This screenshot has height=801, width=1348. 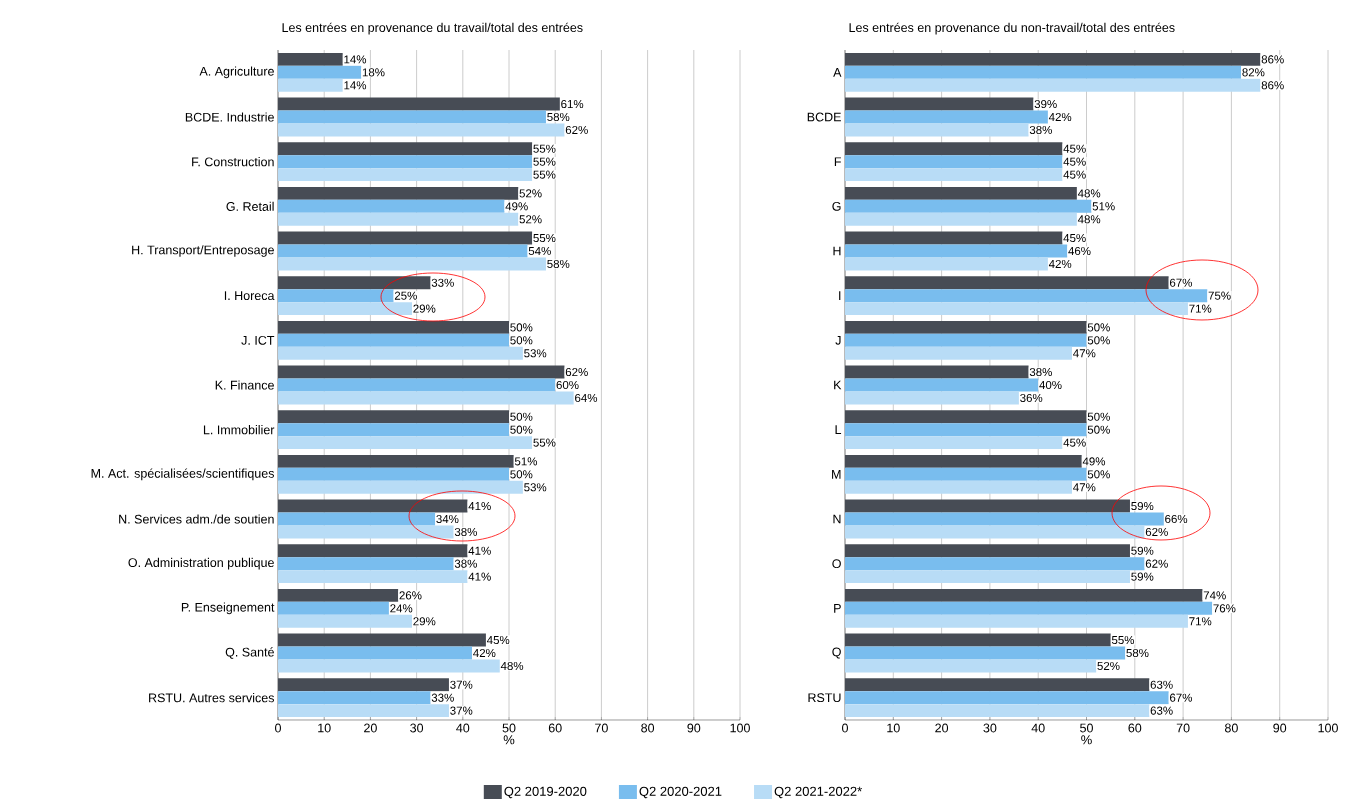 What do you see at coordinates (463, 728) in the screenshot?
I see `x-tick-label: 40` at bounding box center [463, 728].